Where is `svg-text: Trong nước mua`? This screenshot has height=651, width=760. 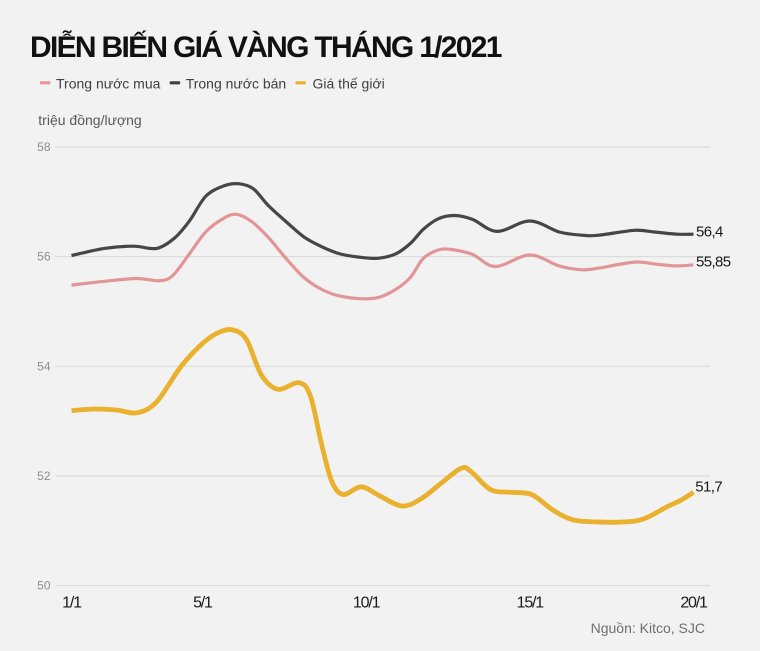
svg-text: Trong nước mua is located at coordinates (108, 84).